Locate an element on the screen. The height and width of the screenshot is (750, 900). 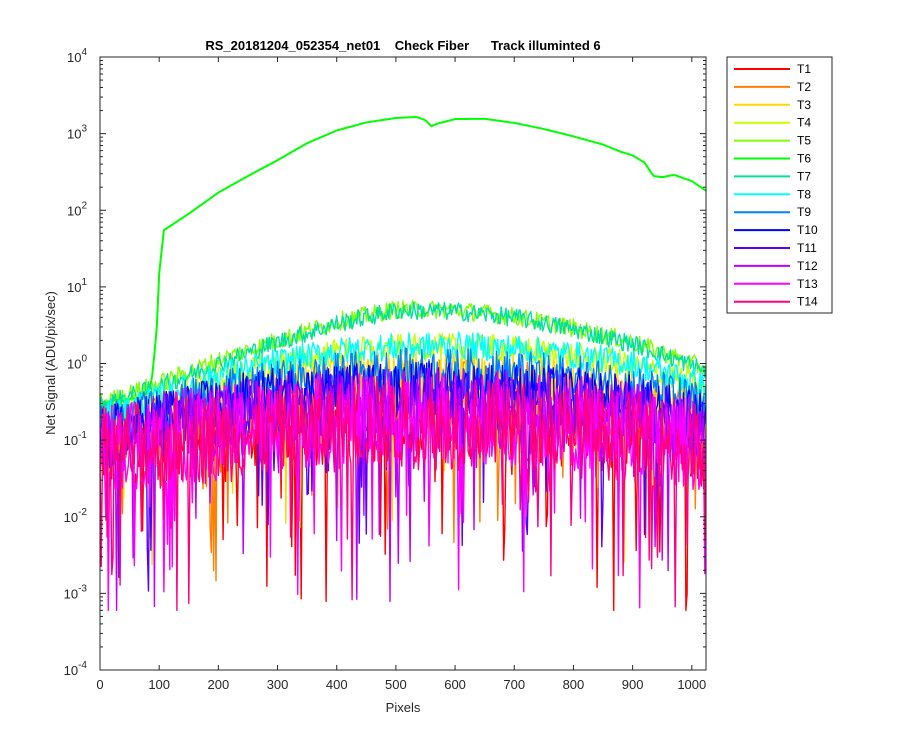
y-tick-label: 10⁻⁴ is located at coordinates (76, 669).